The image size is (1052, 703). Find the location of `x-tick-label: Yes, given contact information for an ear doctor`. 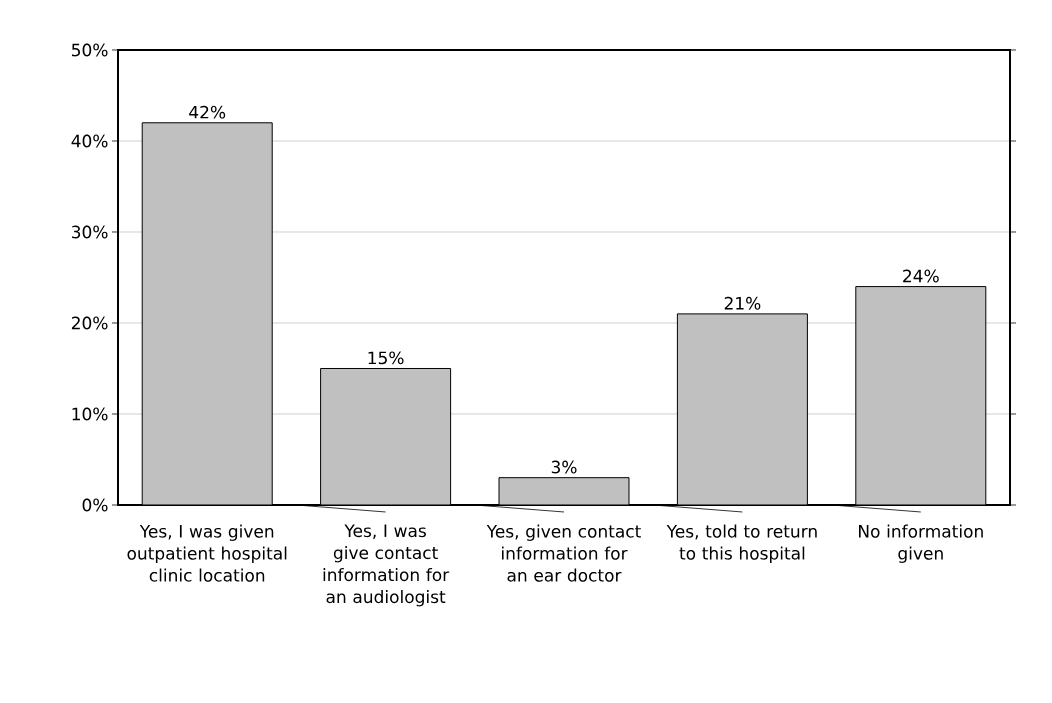

x-tick-label: Yes, given contact information for an ear doctor is located at coordinates (563, 553).